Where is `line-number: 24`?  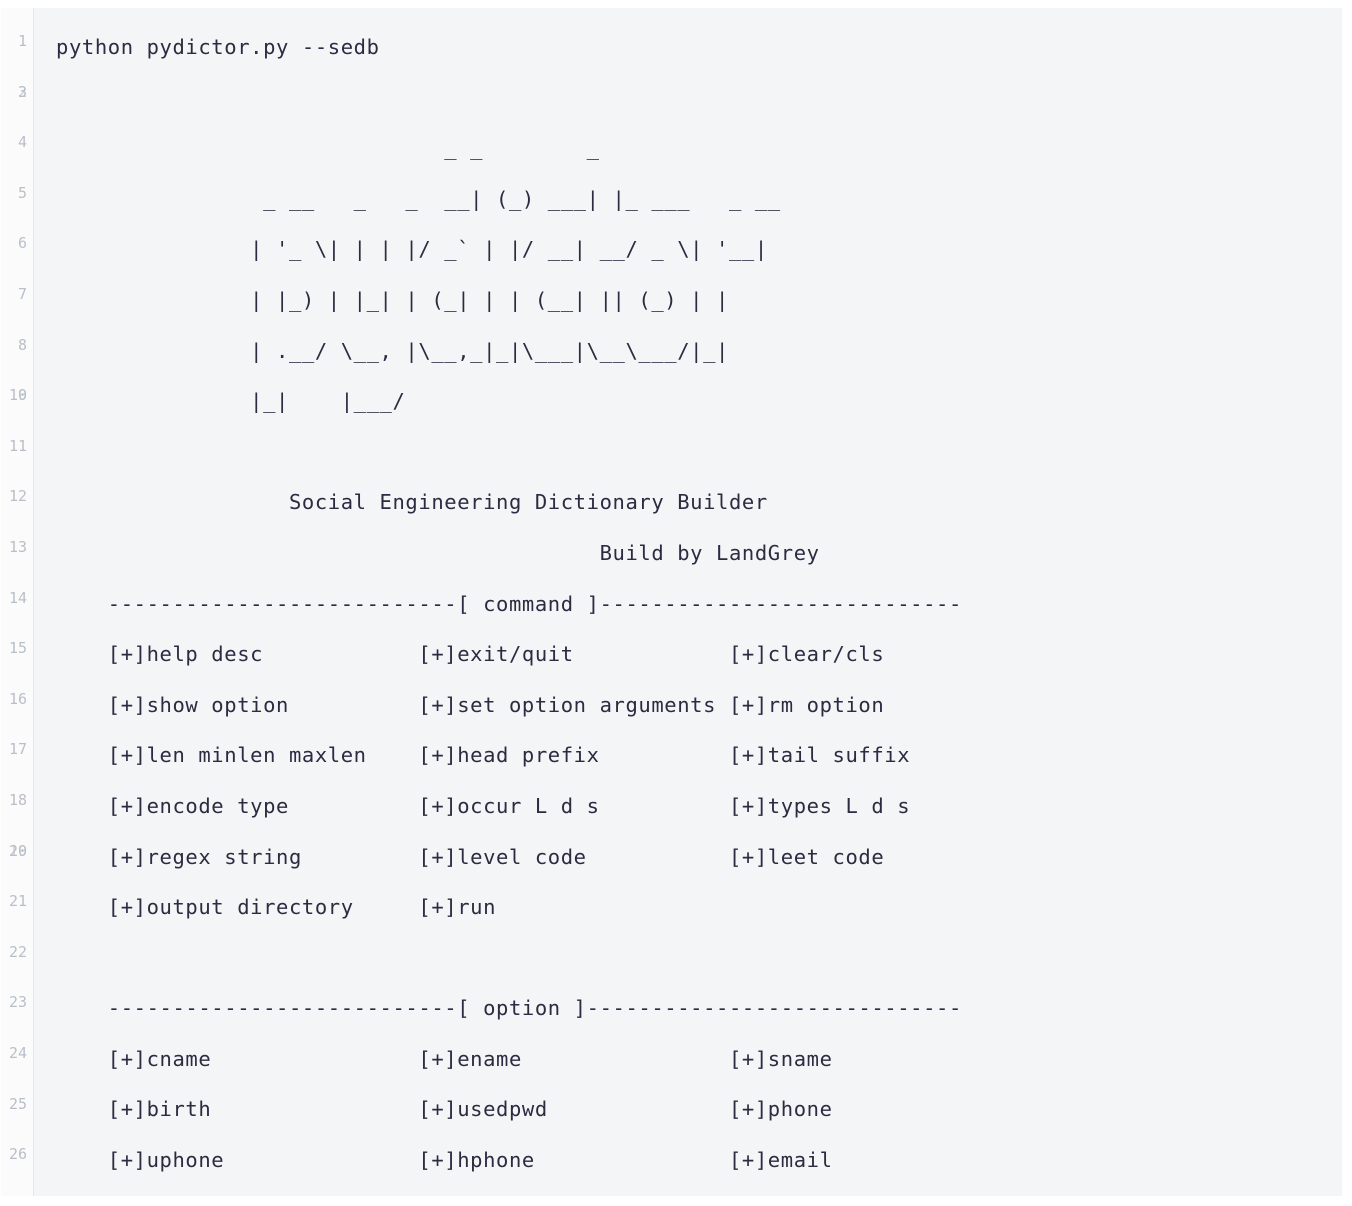
line-number: 24 is located at coordinates (17, 1053).